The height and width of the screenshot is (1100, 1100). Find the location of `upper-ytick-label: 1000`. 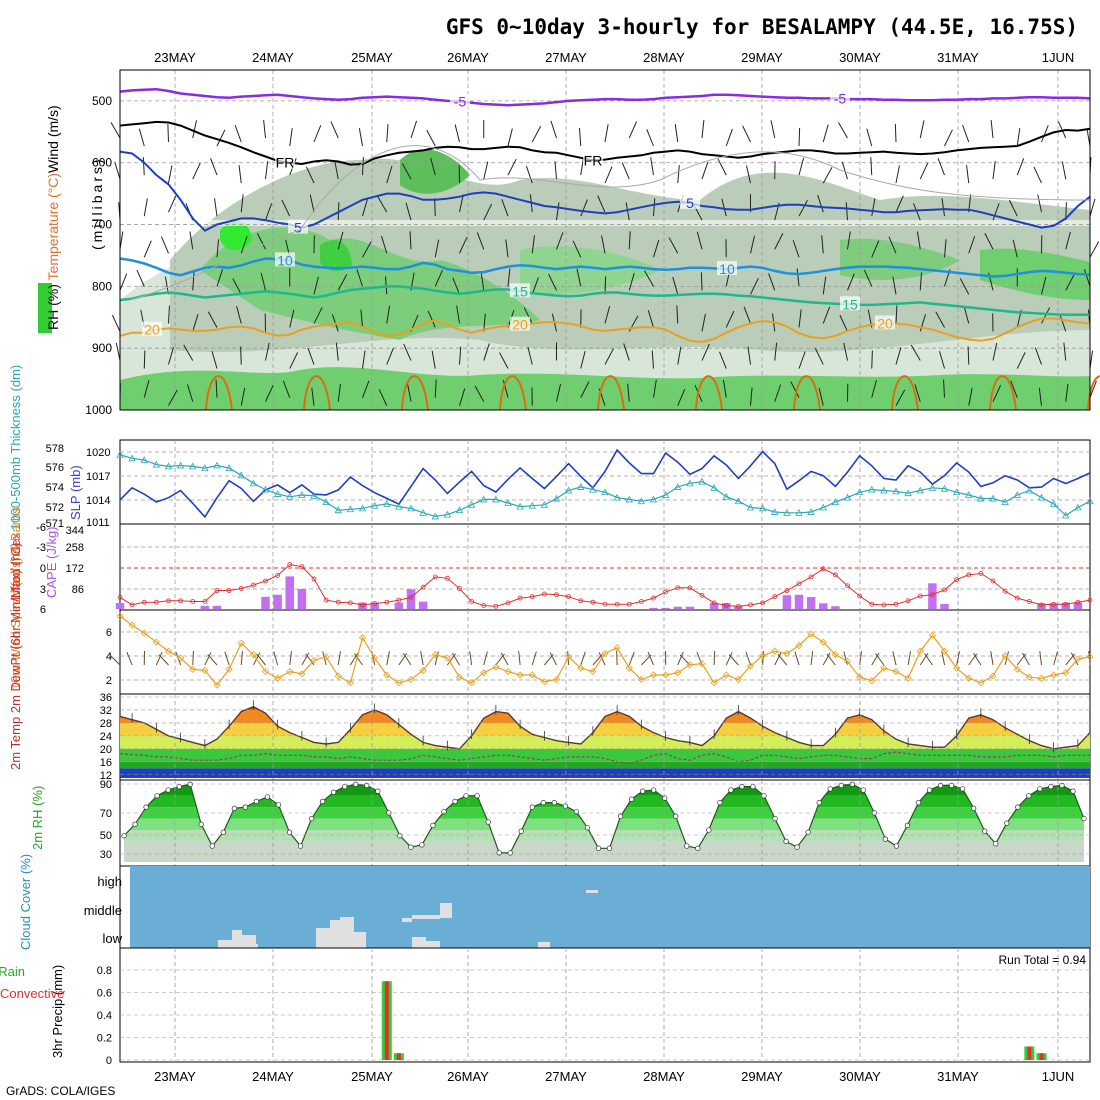

upper-ytick-label: 1000 is located at coordinates (98, 410).